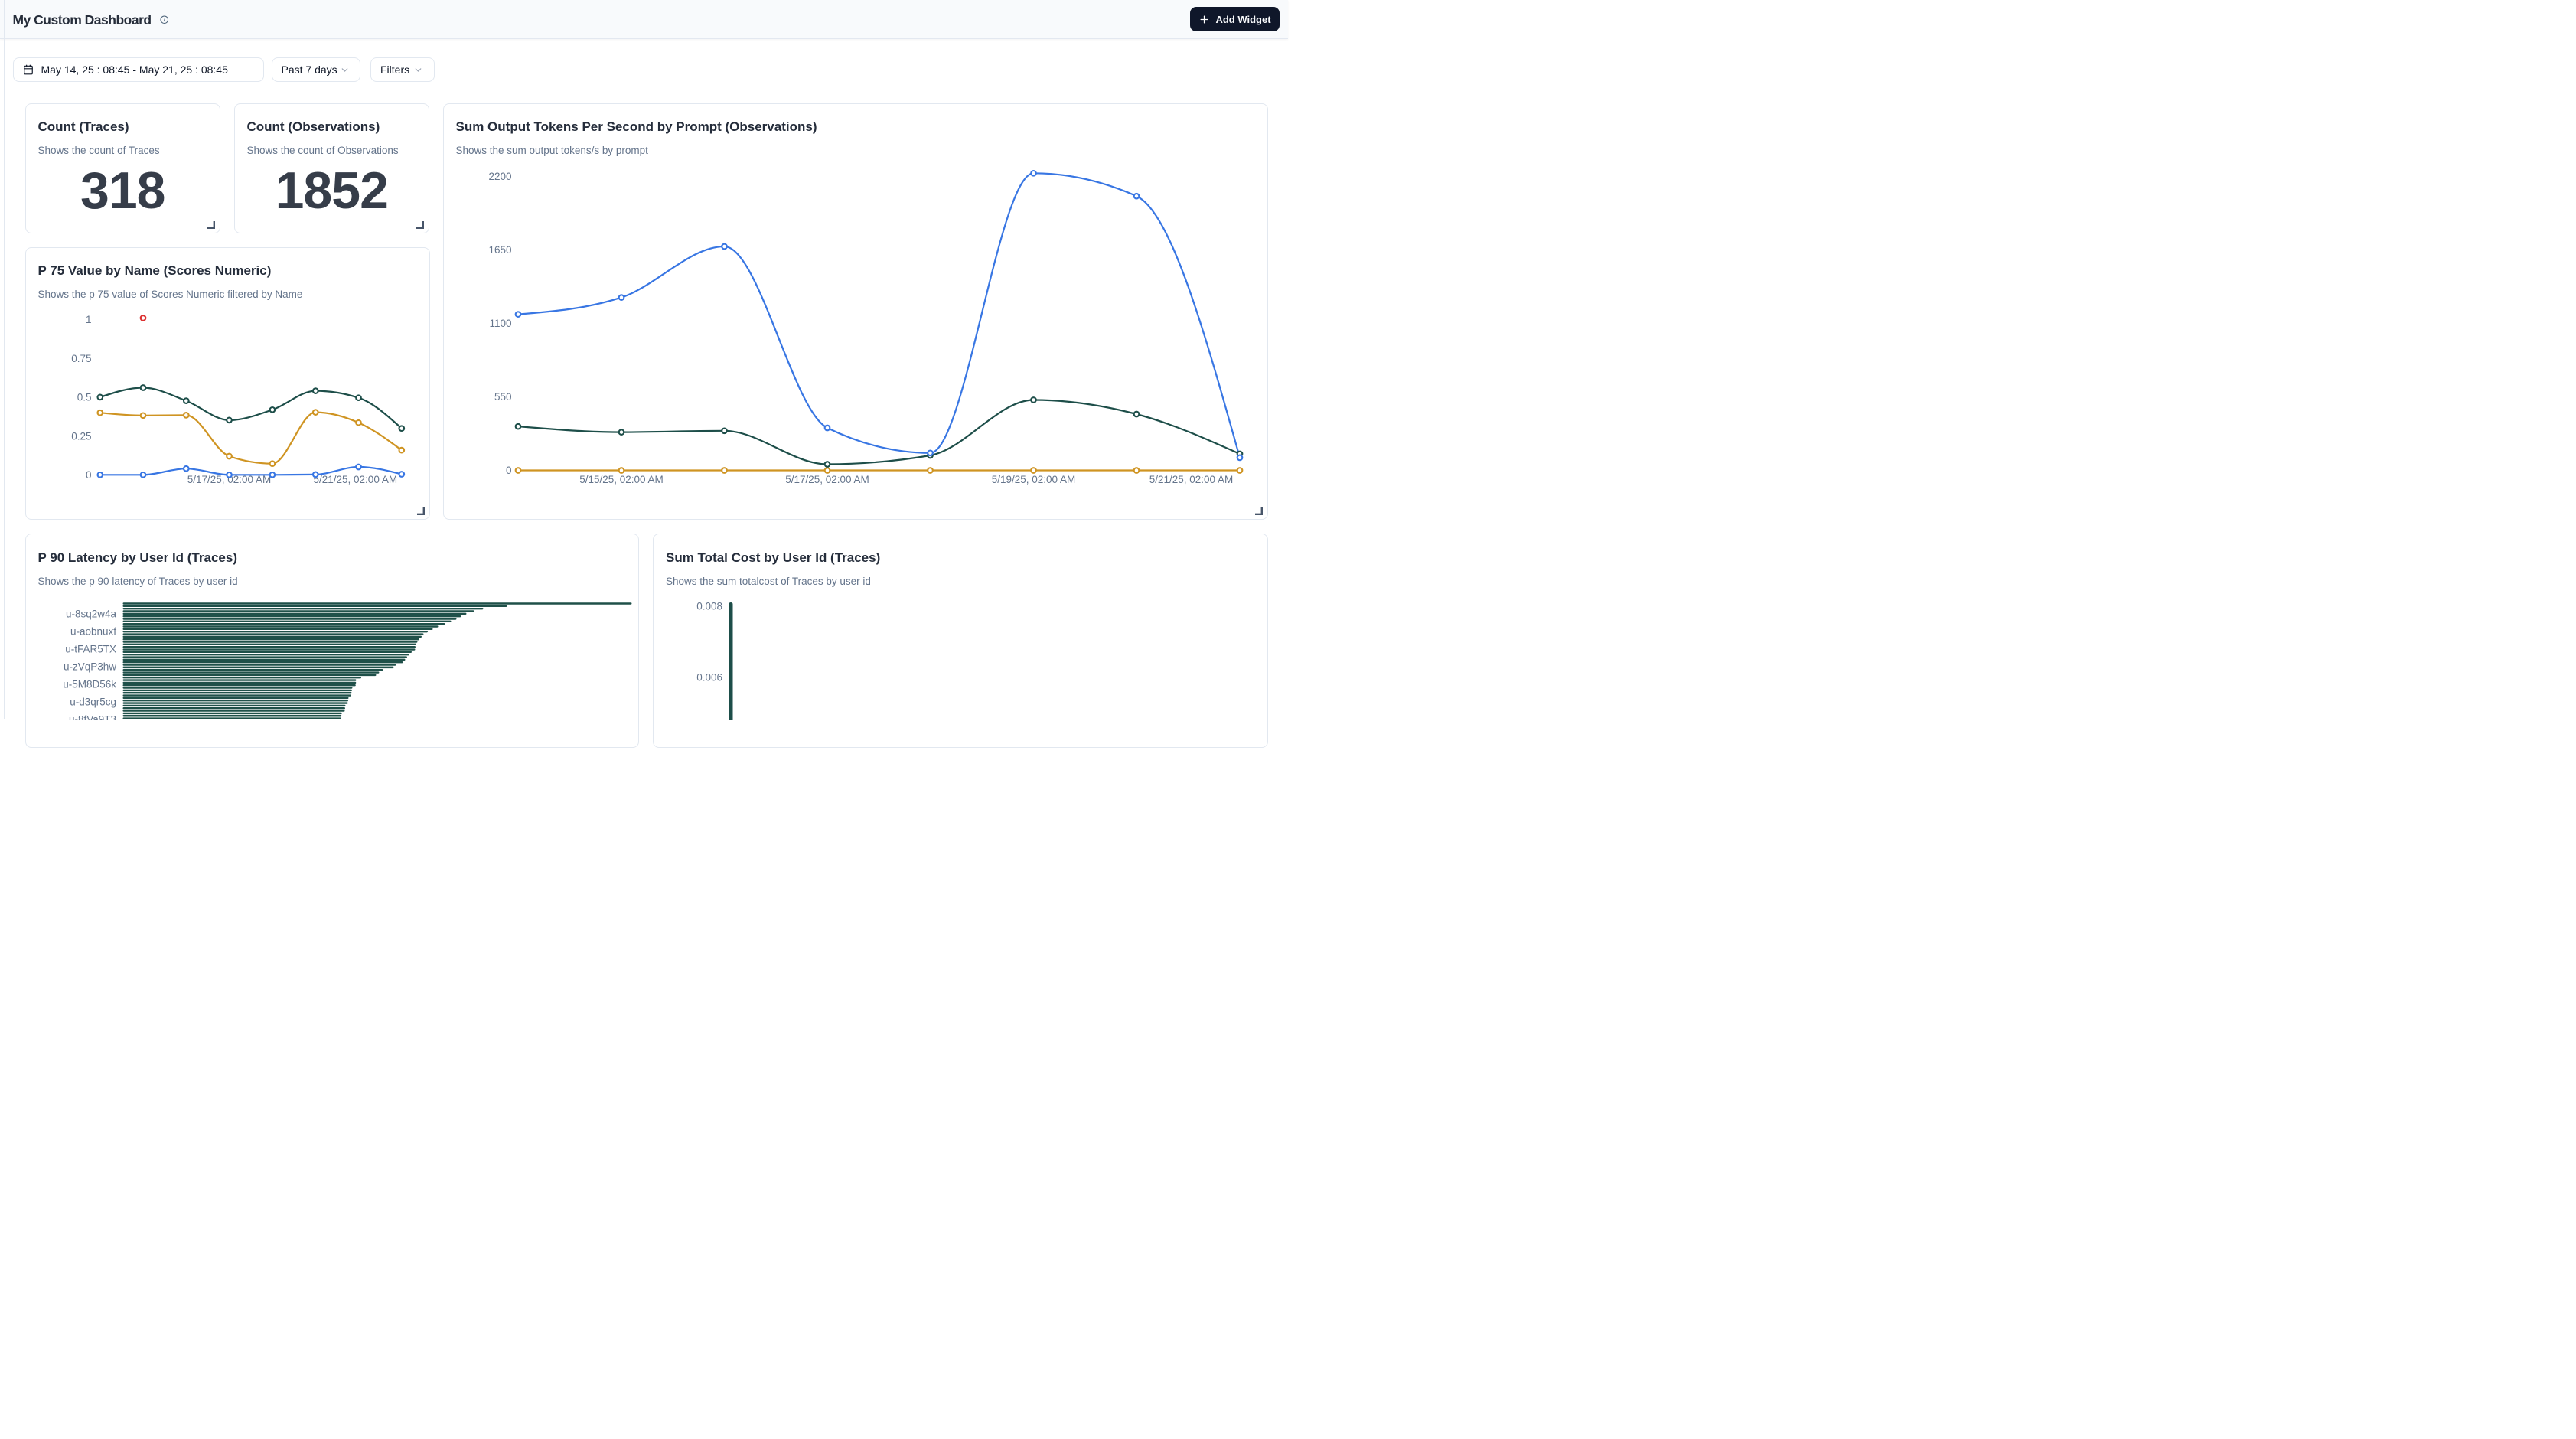  Describe the element at coordinates (90, 684) in the screenshot. I see `svg-text: u-5M8D56k` at that location.